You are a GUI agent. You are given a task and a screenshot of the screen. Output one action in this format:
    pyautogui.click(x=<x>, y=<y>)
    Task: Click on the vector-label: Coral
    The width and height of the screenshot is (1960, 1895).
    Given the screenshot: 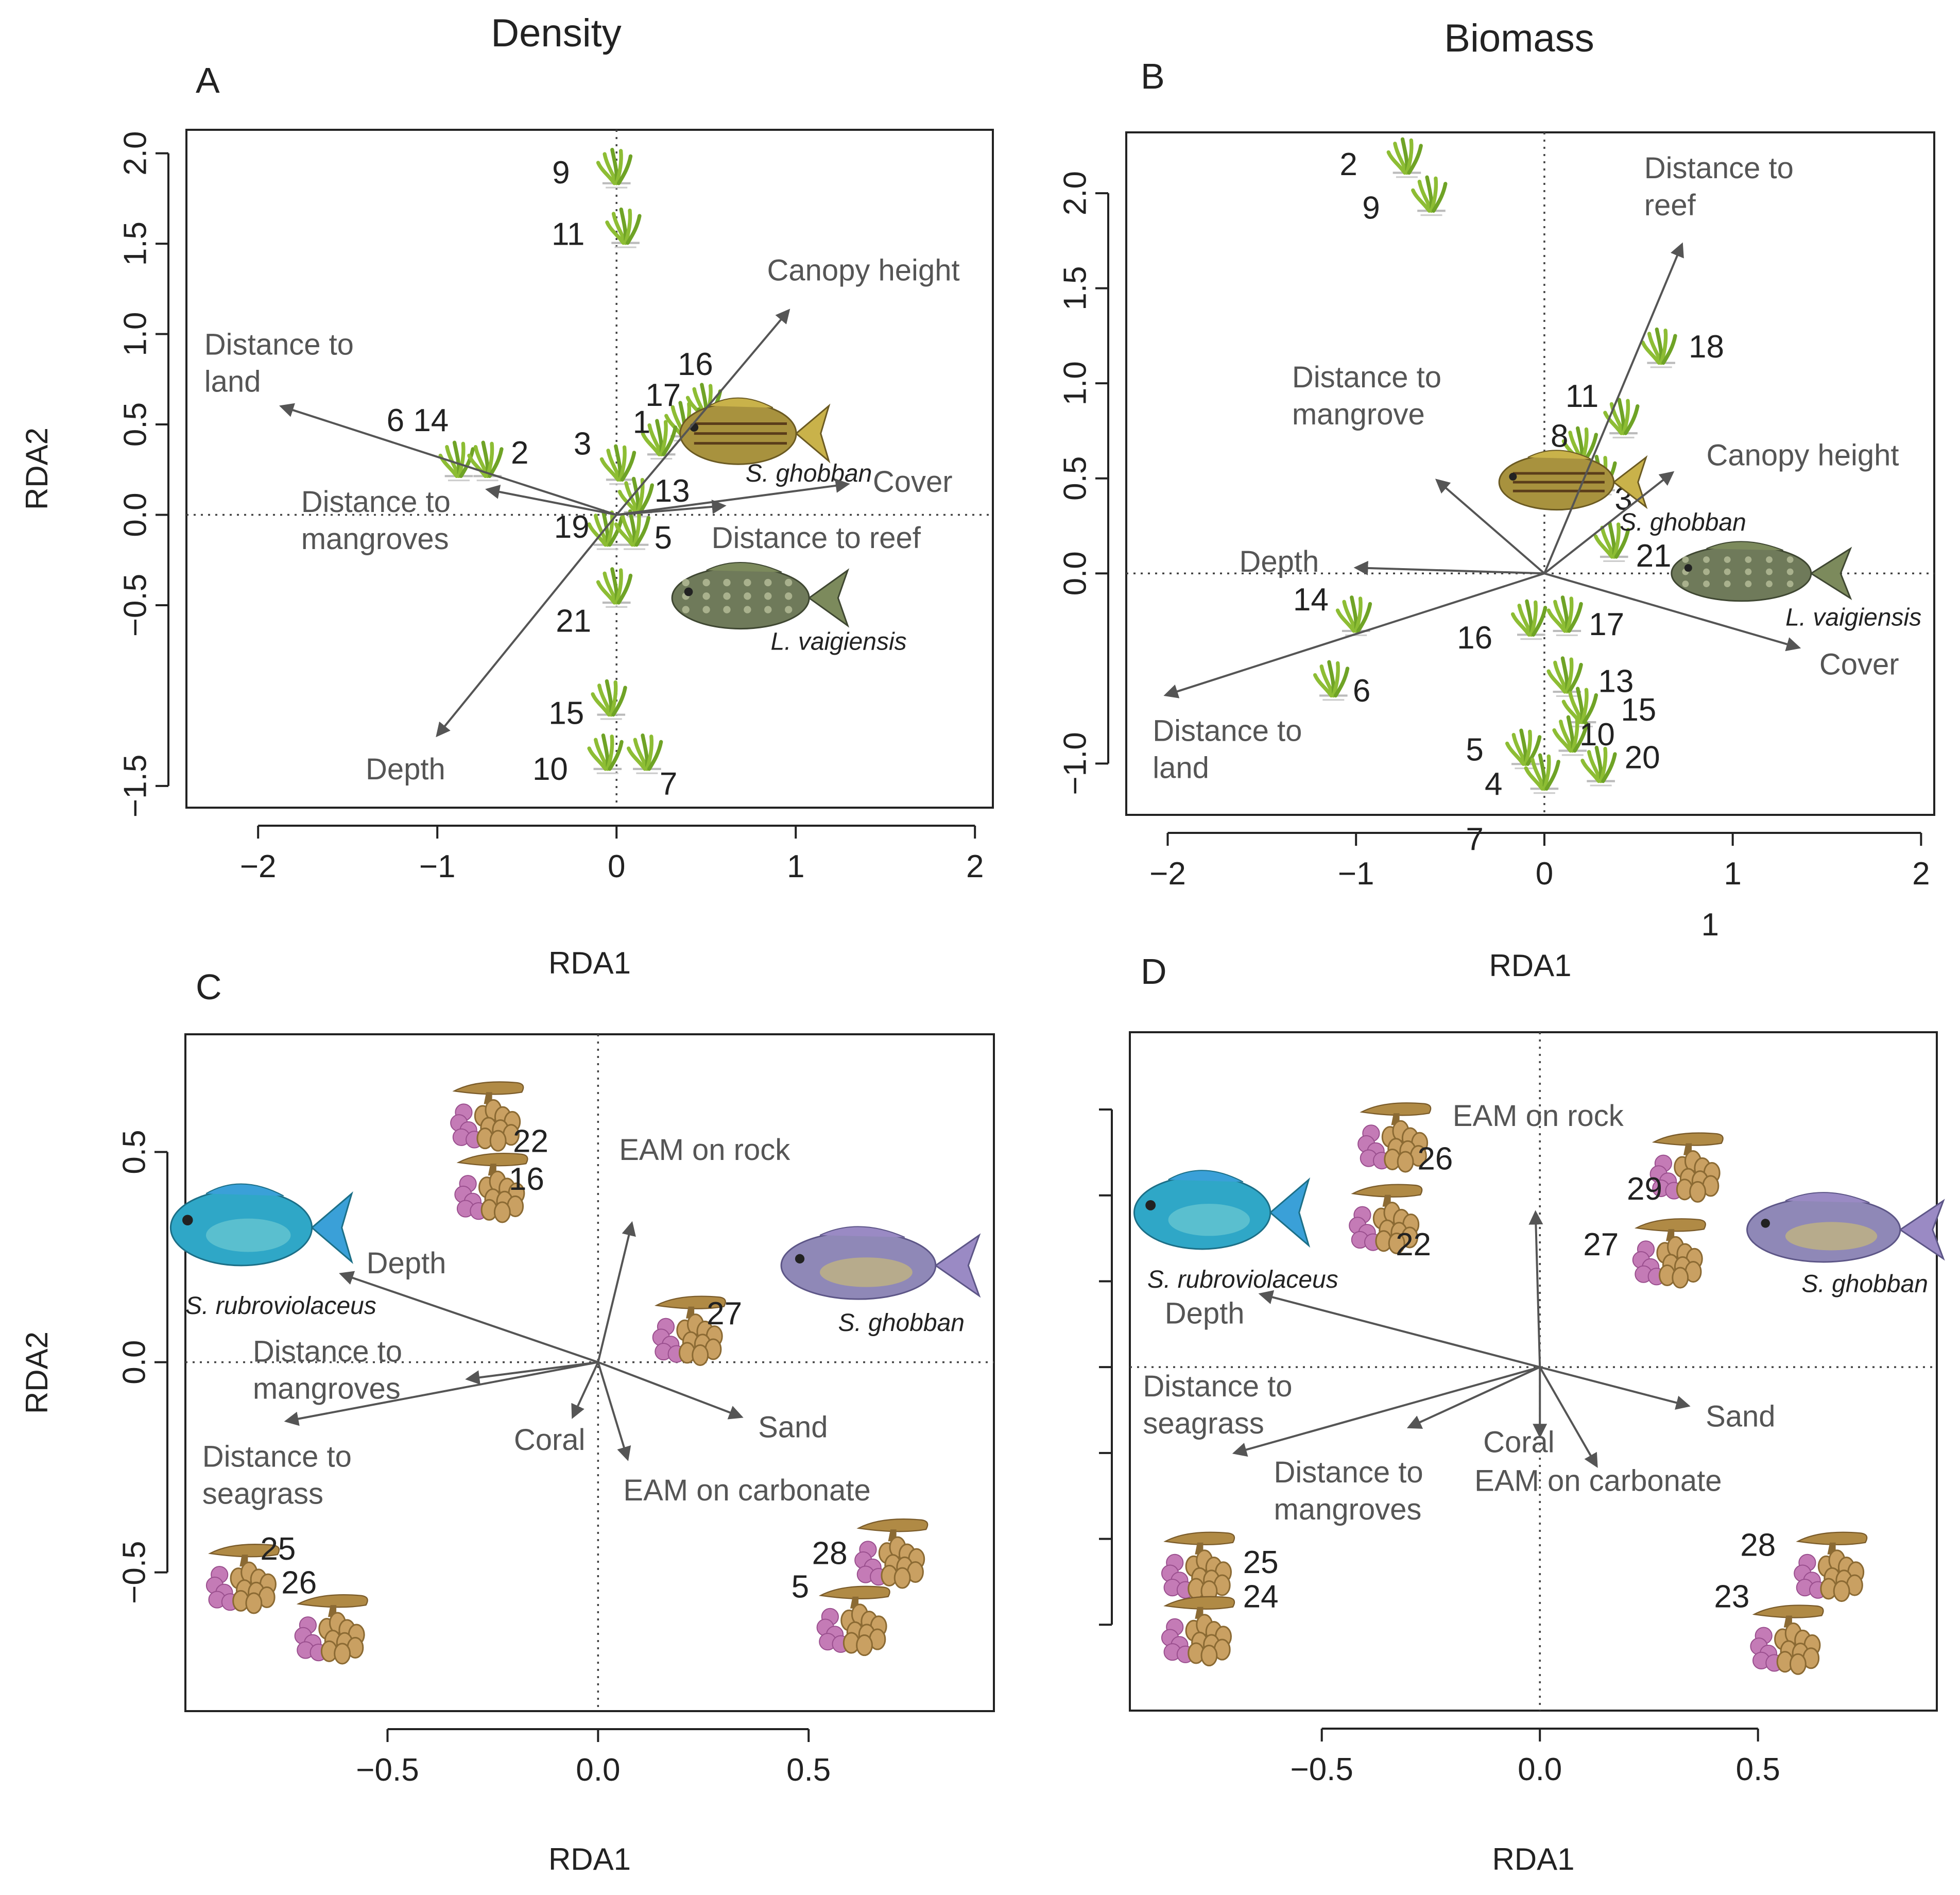 What is the action you would take?
    pyautogui.click(x=1519, y=1442)
    